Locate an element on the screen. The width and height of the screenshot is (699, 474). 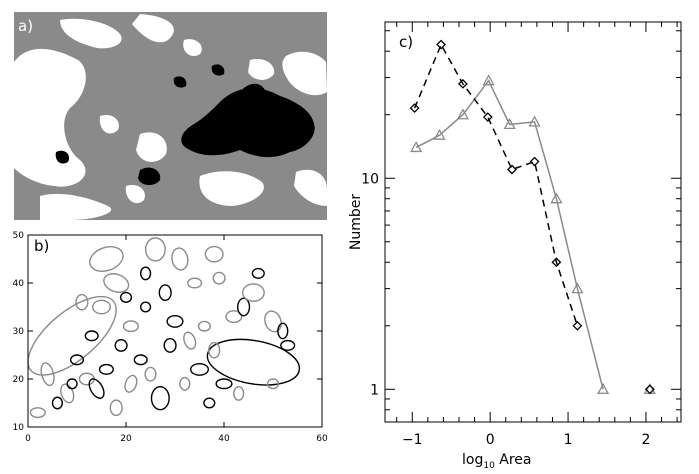
panel-c-xtick-label: 0 is located at coordinates (490, 440).